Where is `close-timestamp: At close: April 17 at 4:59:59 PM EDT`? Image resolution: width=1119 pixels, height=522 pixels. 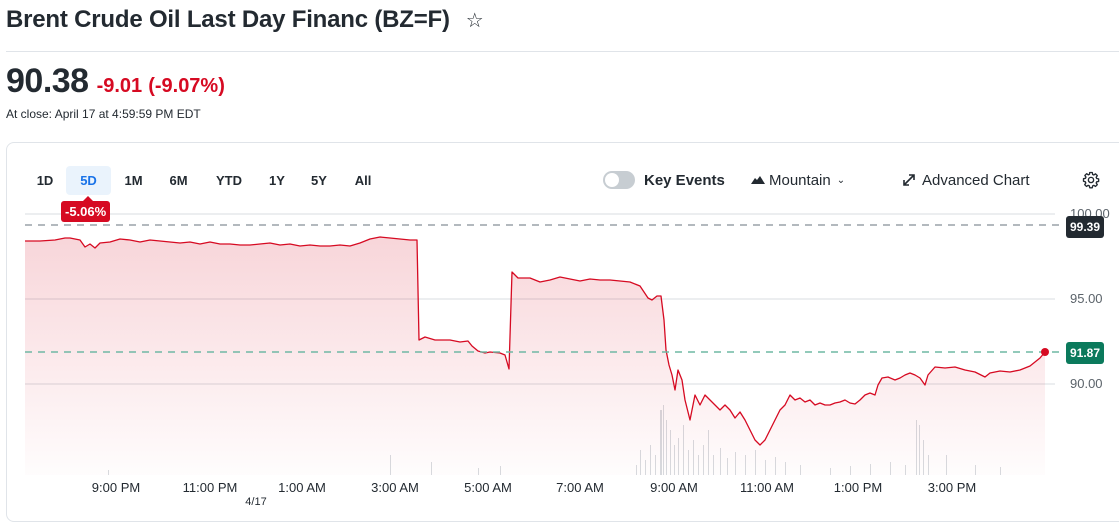
close-timestamp: At close: April 17 at 4:59:59 PM EDT is located at coordinates (103, 114).